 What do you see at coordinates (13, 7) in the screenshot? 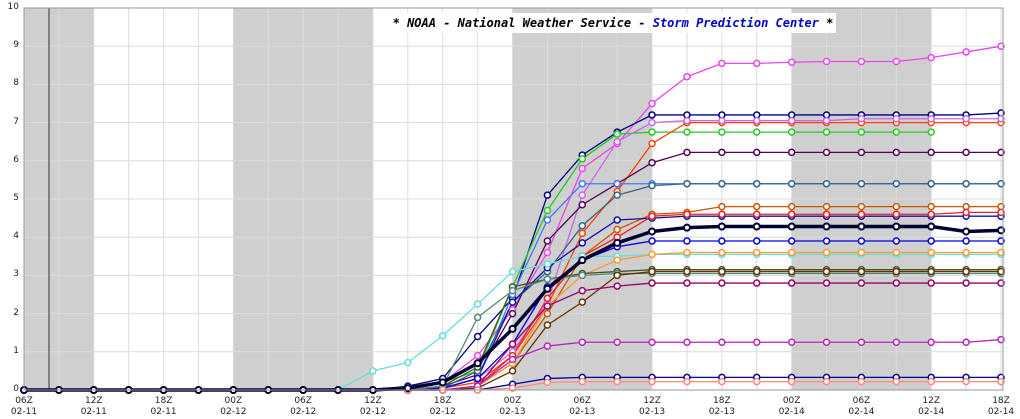
I see `y-tick-label: 10` at bounding box center [13, 7].